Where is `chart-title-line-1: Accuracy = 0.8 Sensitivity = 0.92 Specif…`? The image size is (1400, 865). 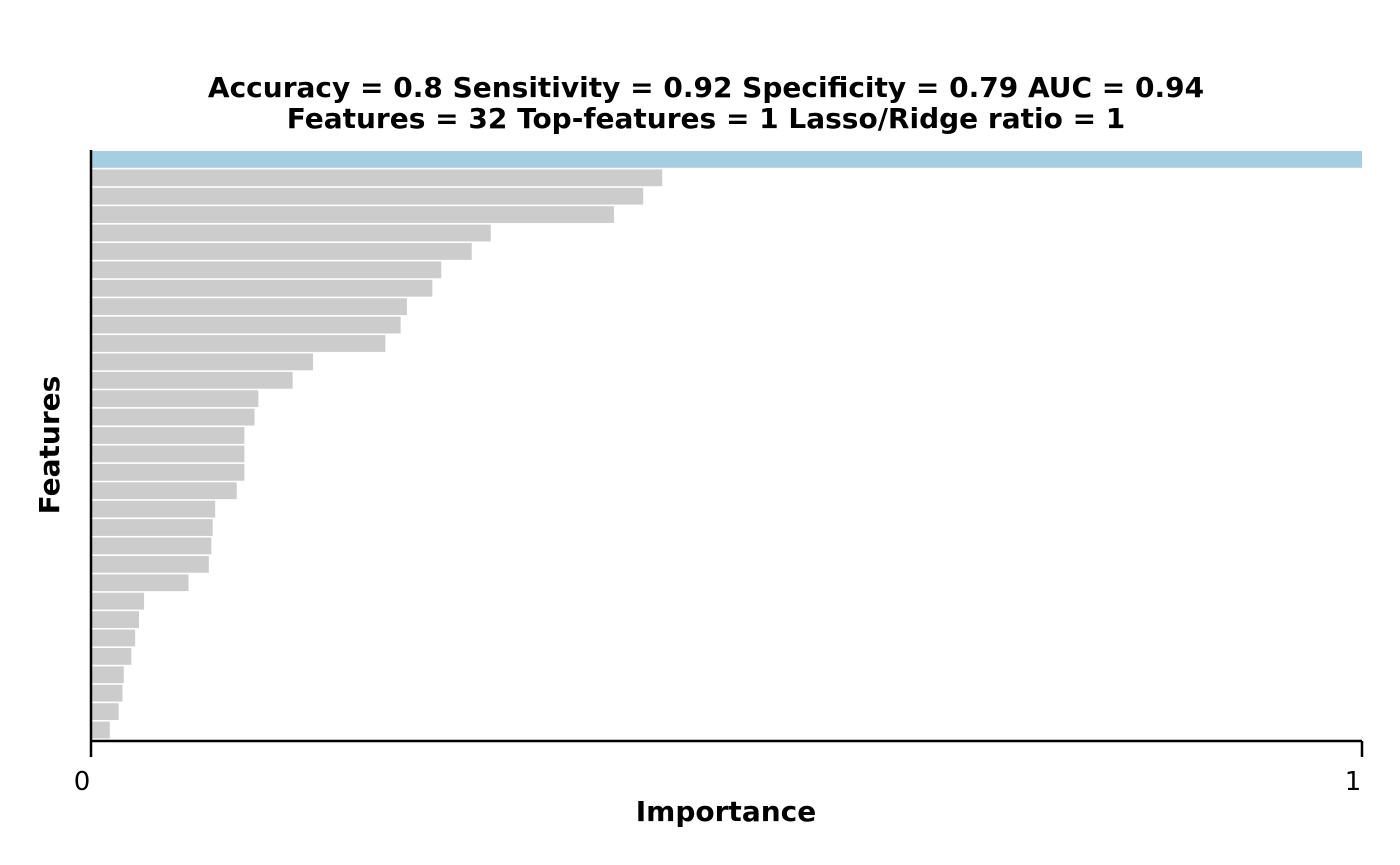
chart-title-line-1: Accuracy = 0.8 Sensitivity = 0.92 Specif… is located at coordinates (706, 87).